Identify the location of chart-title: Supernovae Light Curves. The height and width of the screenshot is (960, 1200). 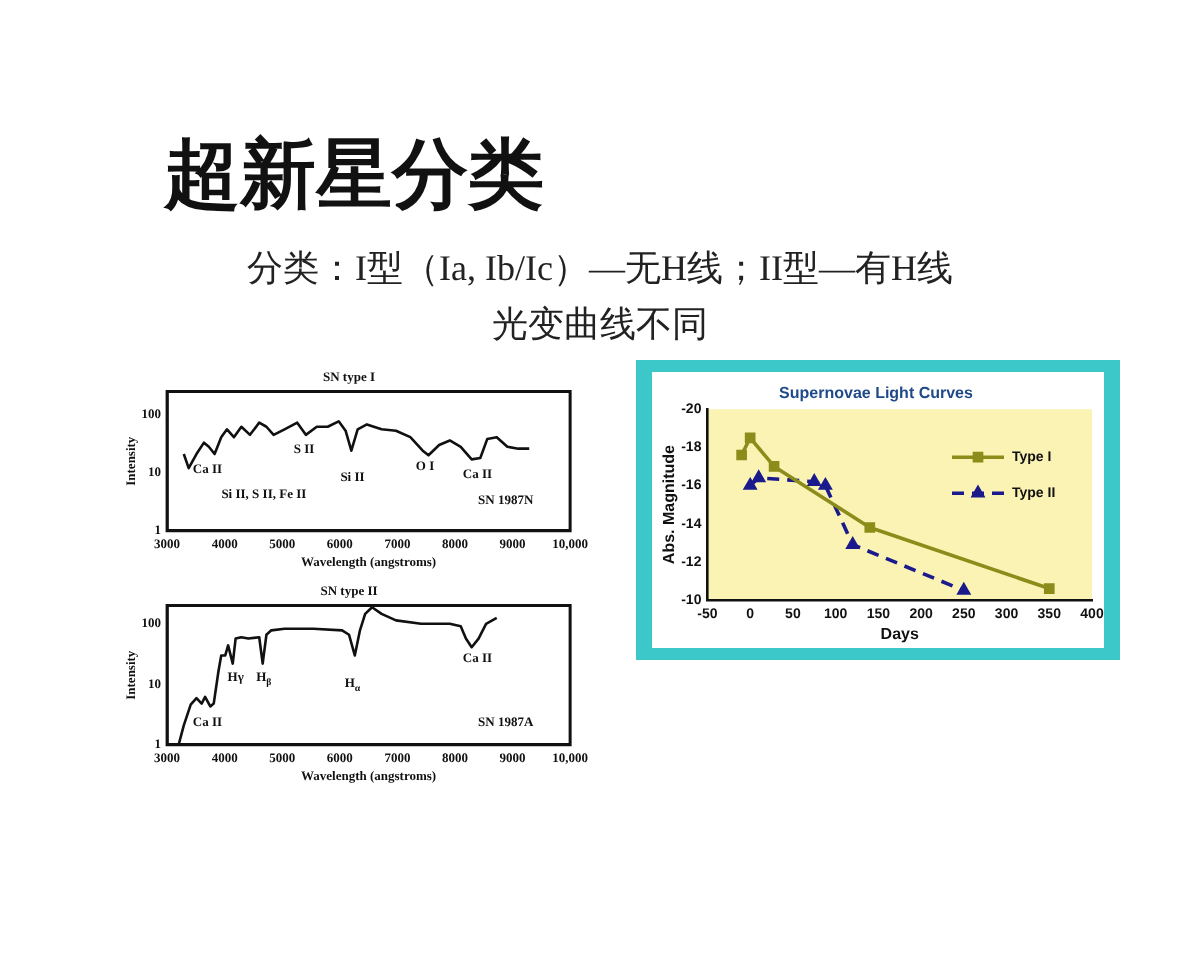
(876, 393).